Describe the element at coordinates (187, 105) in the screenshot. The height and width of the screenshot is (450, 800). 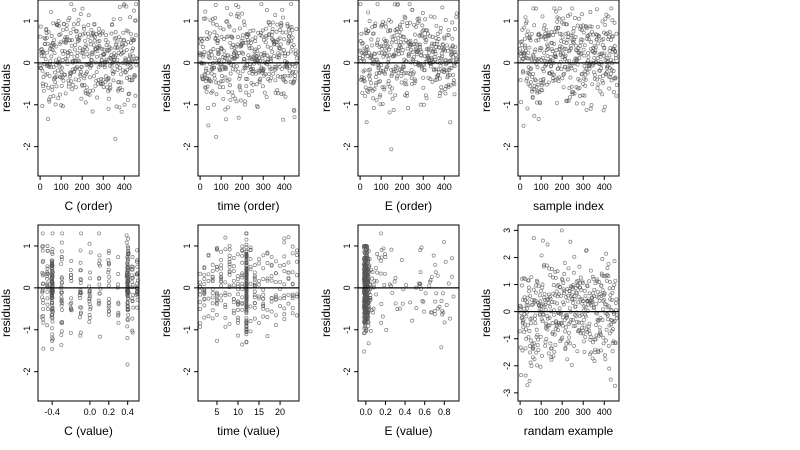
I see `y-tick-label: -1` at that location.